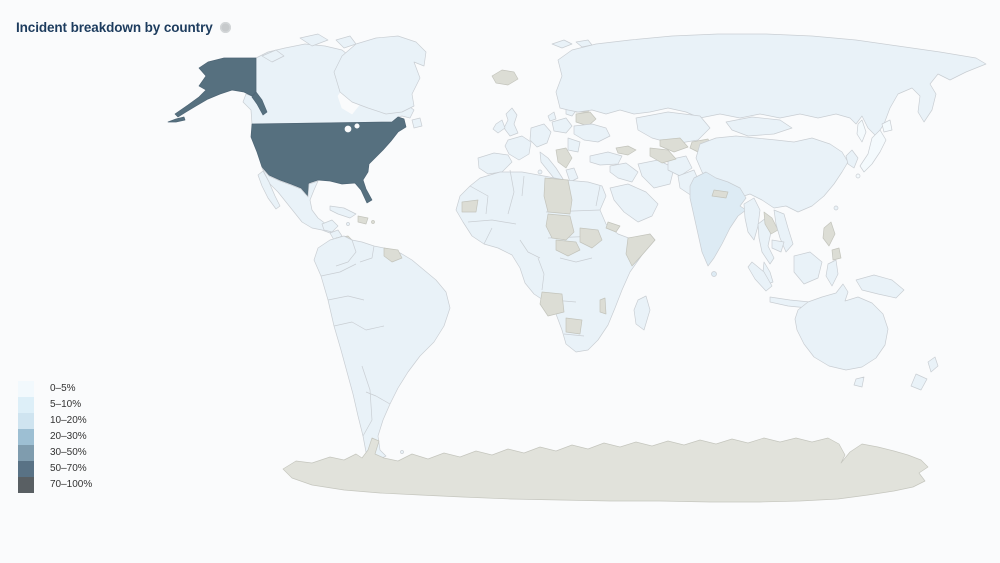 This screenshot has width=1000, height=563. I want to click on country-usa-aleutians, so click(176, 119).